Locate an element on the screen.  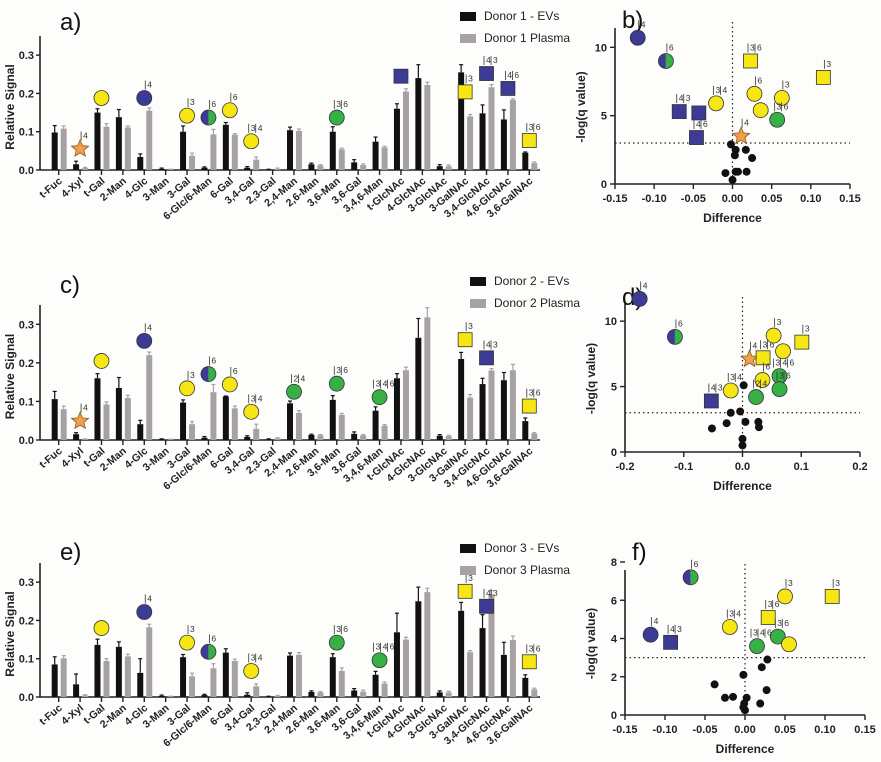
legend-label: Donor 3 - EVs is located at coordinates (521, 548).